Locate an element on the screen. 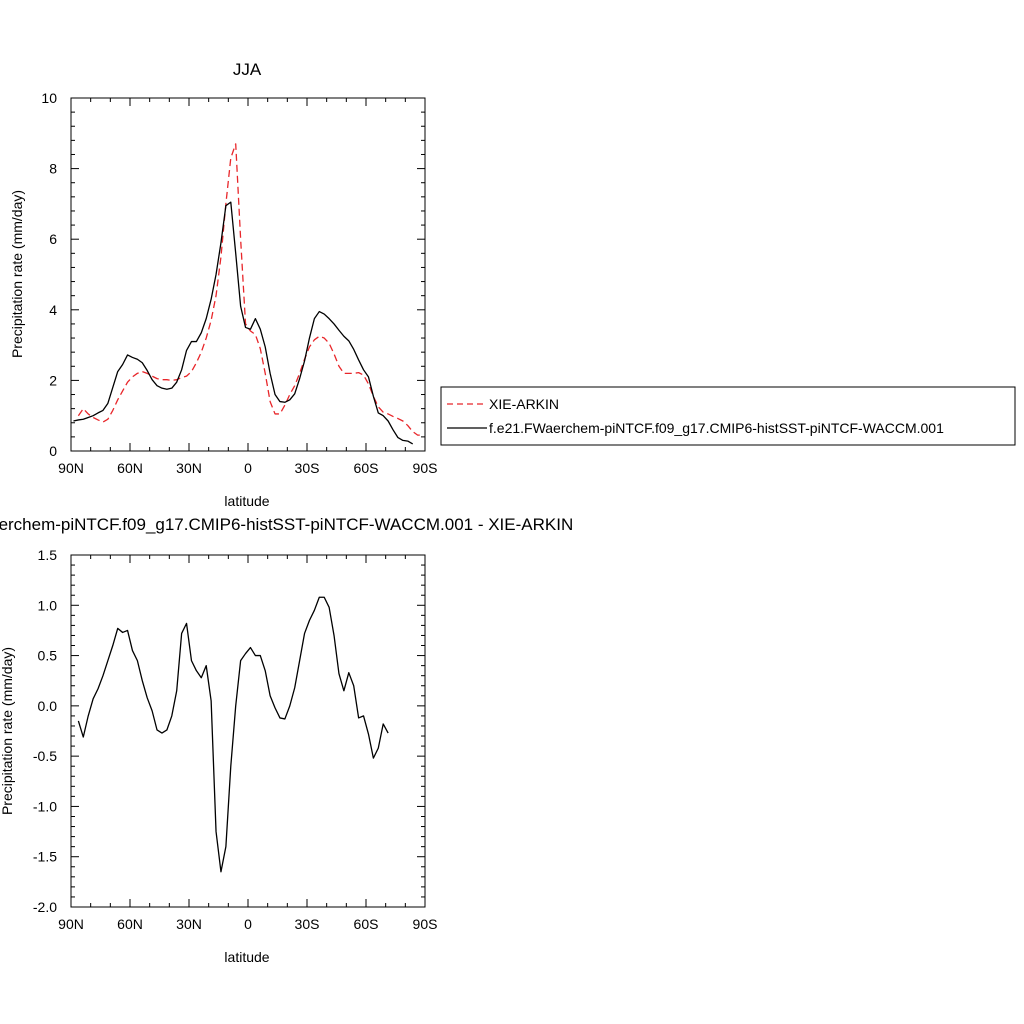 The image size is (1024, 1024). y-tick-label: -0.5 is located at coordinates (45, 756).